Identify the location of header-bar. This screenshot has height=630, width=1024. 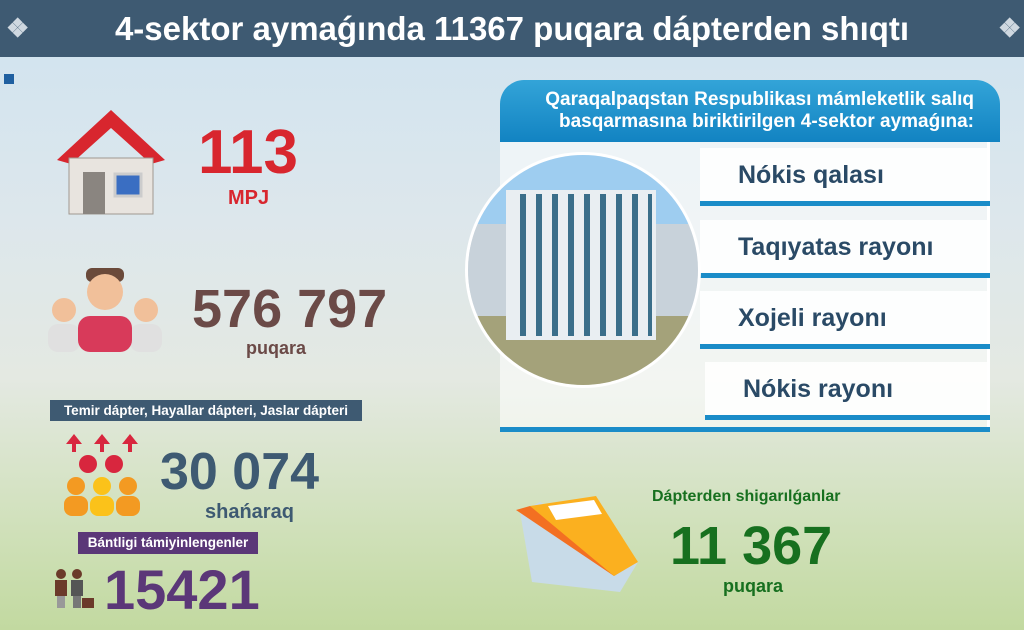
(512, 28).